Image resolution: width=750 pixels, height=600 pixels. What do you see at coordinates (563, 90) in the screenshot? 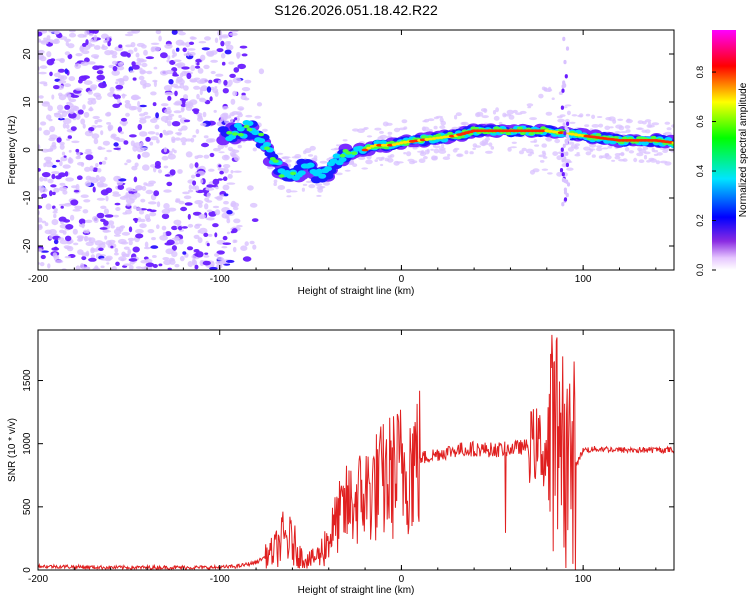
I see `spectrogram-burst-blob` at bounding box center [563, 90].